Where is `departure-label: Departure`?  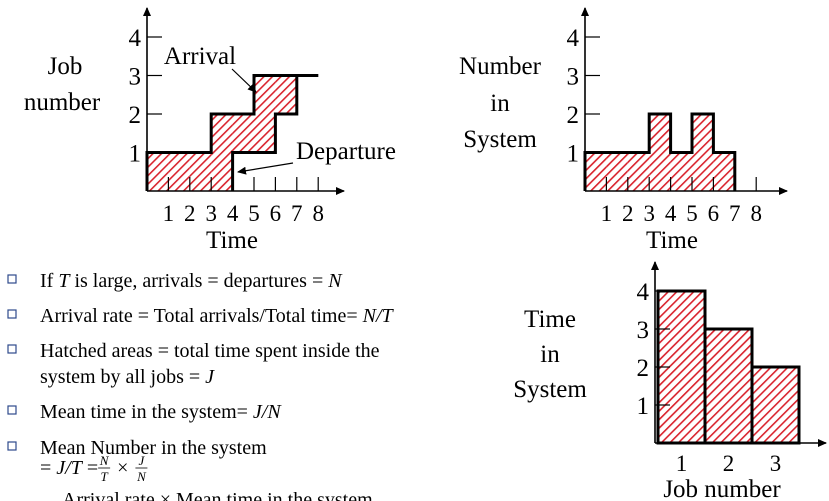
departure-label: Departure is located at coordinates (346, 151).